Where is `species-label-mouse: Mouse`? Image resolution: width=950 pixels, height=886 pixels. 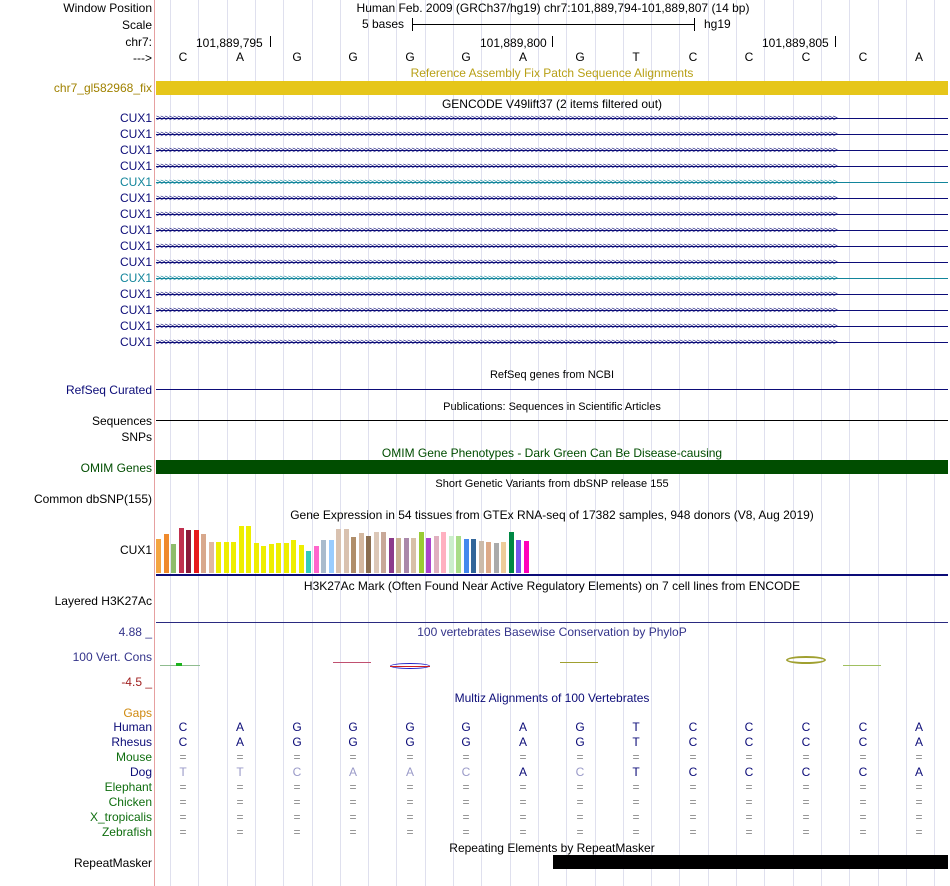
species-label-mouse: Mouse is located at coordinates (133, 757).